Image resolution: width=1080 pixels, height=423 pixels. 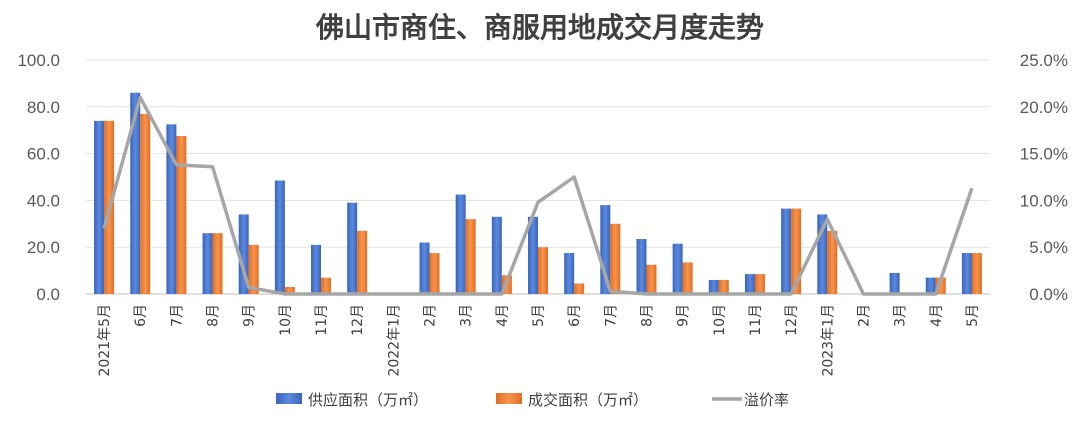 What do you see at coordinates (394, 340) in the screenshot?
I see `x-tick-label: 2022年1月` at bounding box center [394, 340].